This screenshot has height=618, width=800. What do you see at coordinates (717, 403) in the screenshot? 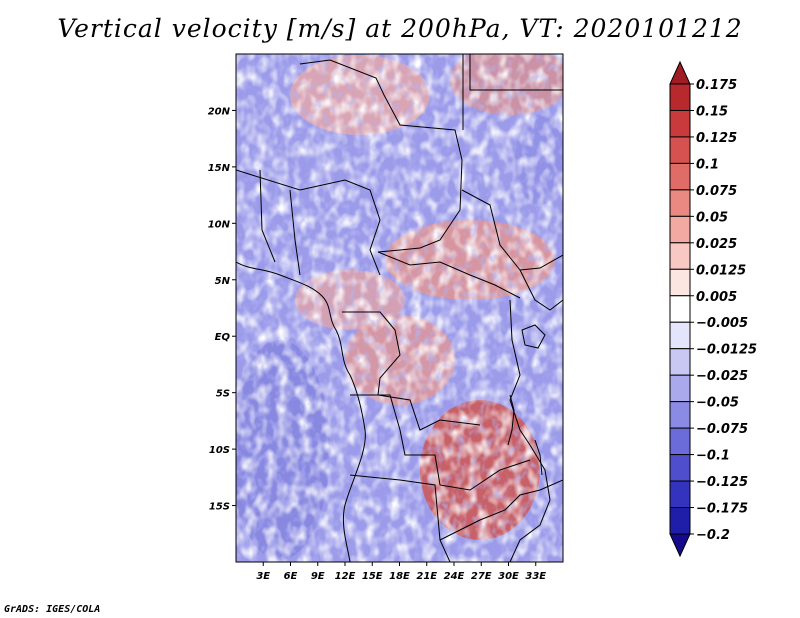
I see `colorbar-label: −0.05` at bounding box center [717, 403].